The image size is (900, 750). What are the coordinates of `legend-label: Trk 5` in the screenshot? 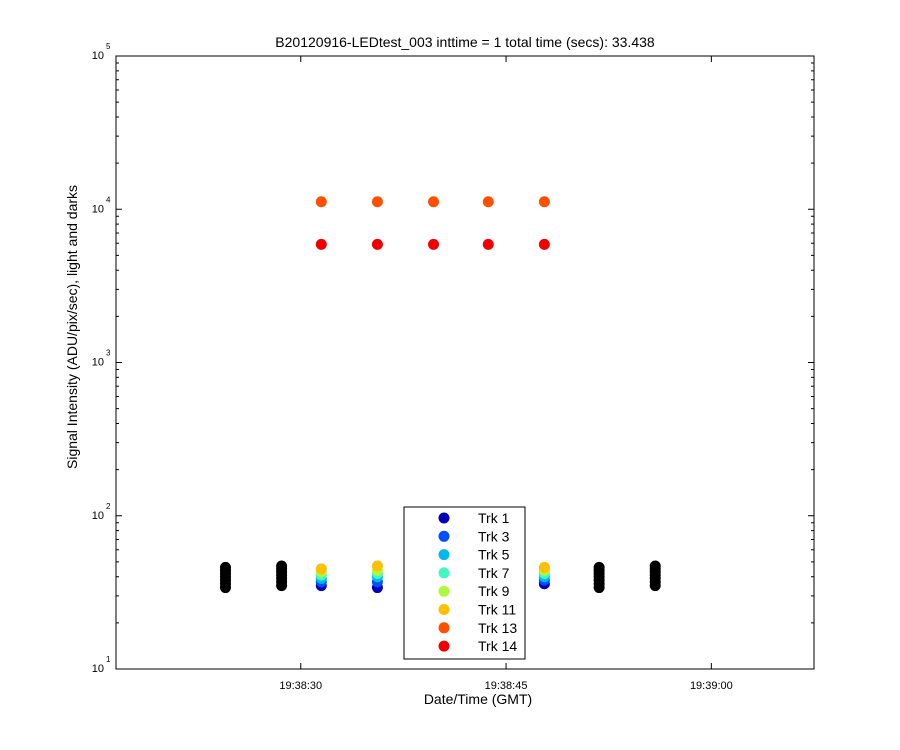 It's located at (494, 555).